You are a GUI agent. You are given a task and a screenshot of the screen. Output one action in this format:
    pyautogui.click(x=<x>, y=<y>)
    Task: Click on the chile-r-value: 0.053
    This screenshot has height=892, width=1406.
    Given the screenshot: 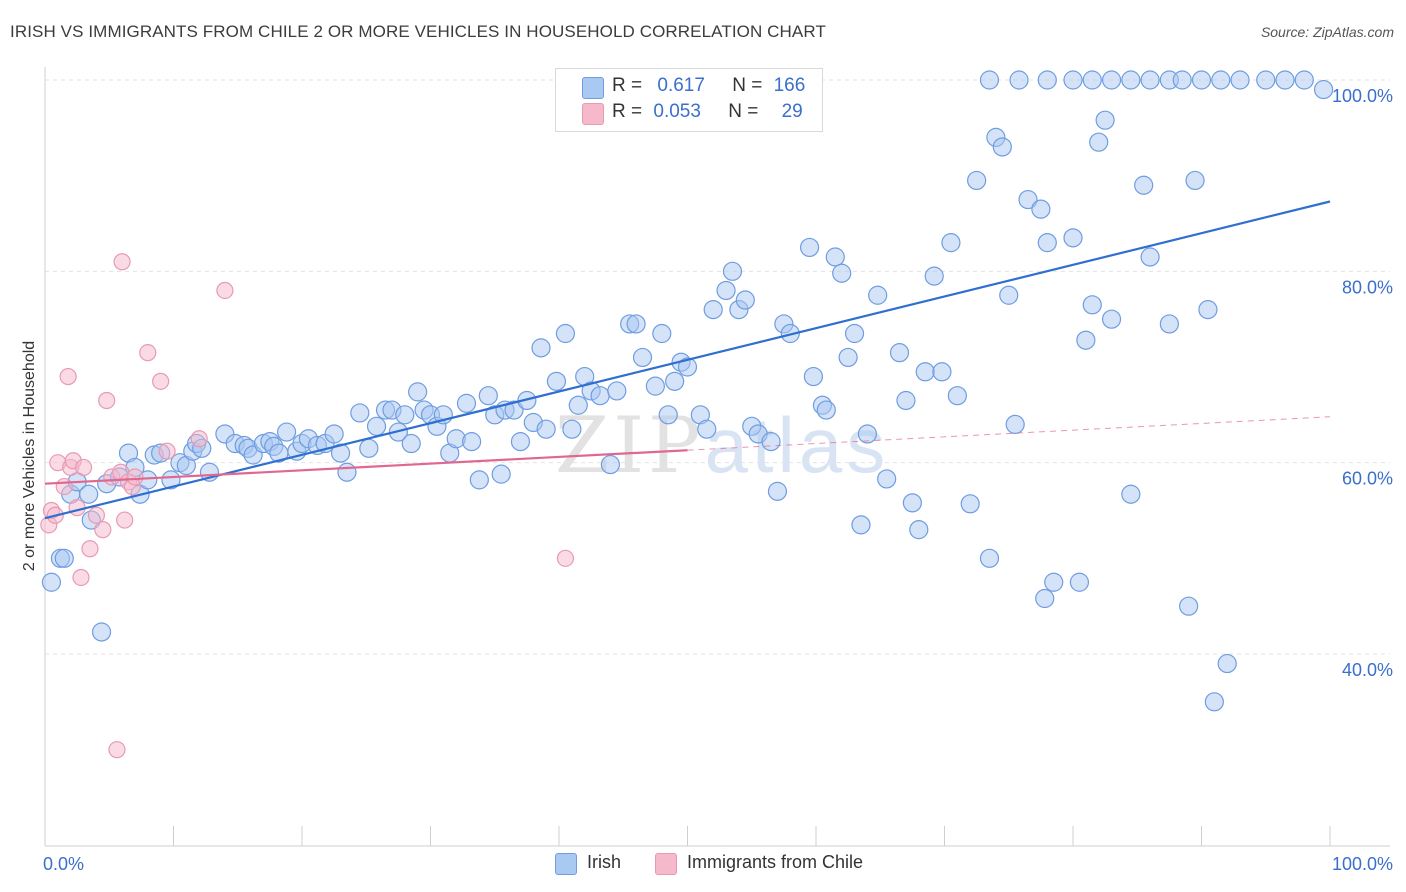 What is the action you would take?
    pyautogui.click(x=677, y=111)
    